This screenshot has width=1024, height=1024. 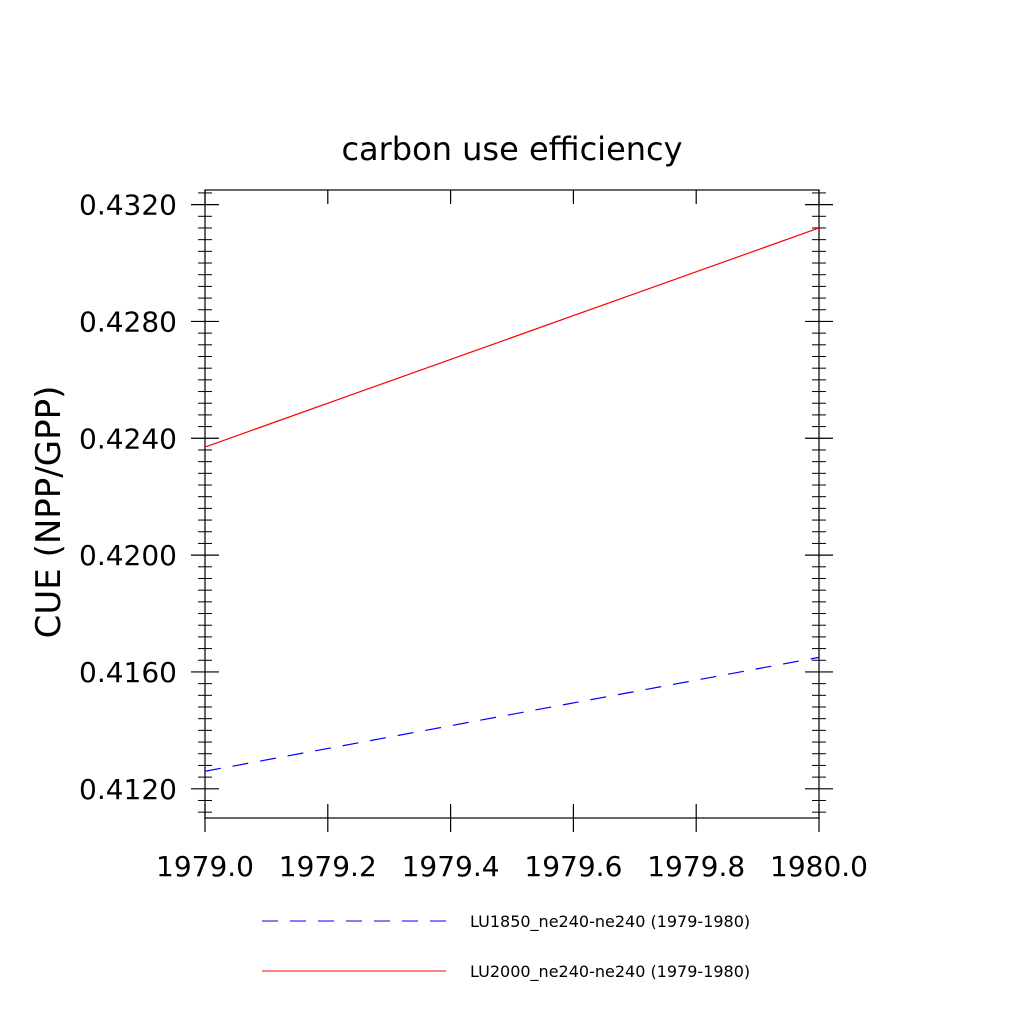 What do you see at coordinates (128, 321) in the screenshot?
I see `y-tick-label: 0.4280` at bounding box center [128, 321].